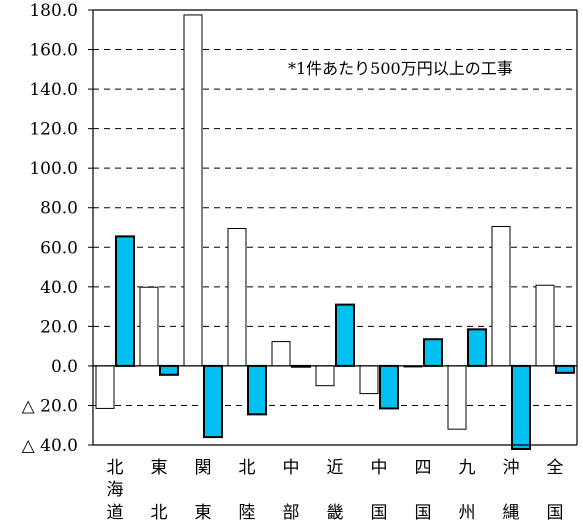 The width and height of the screenshot is (583, 526). Describe the element at coordinates (467, 468) in the screenshot. I see `x-tick-label: 九` at that location.